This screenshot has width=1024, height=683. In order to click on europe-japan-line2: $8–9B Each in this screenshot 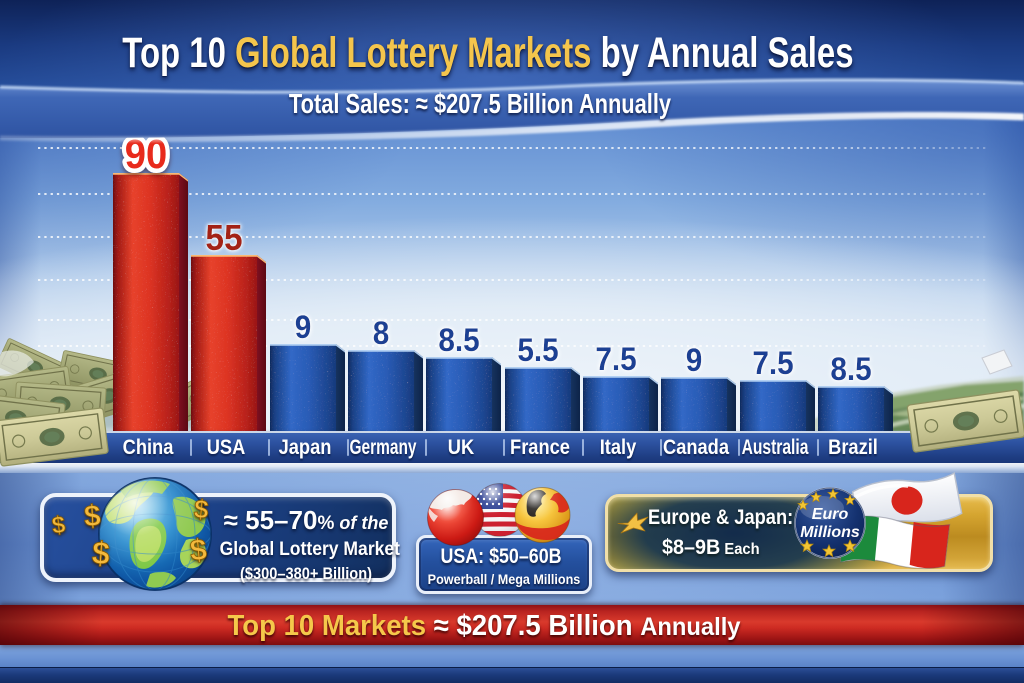, I will do `click(711, 547)`.